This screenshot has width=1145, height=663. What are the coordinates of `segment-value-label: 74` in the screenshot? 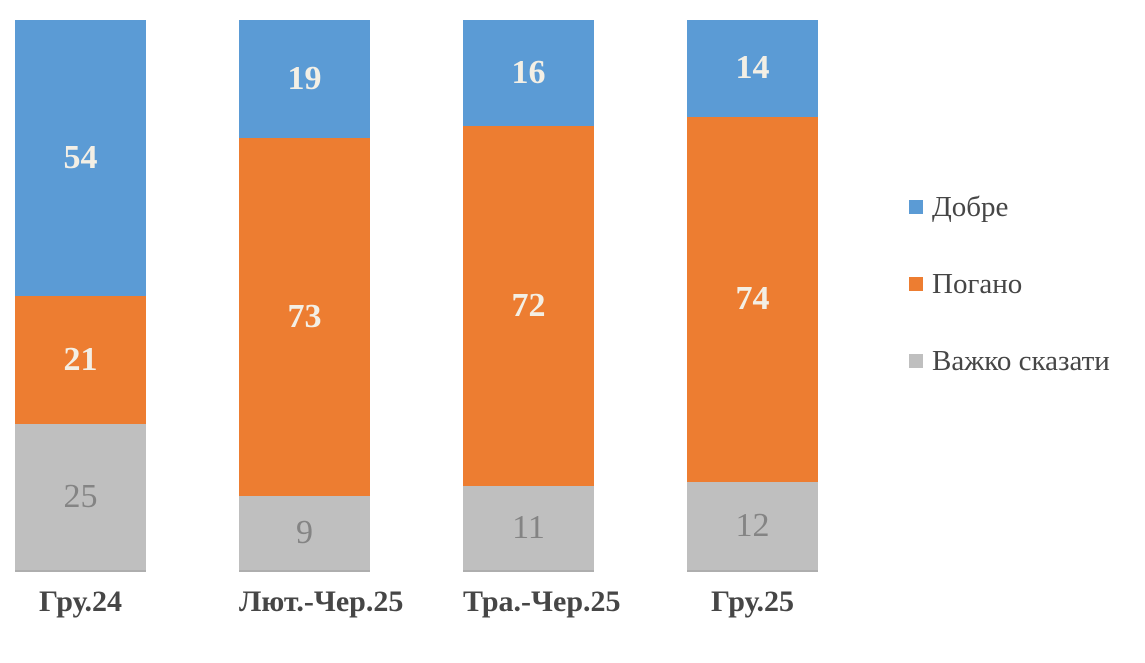 It's located at (752, 299).